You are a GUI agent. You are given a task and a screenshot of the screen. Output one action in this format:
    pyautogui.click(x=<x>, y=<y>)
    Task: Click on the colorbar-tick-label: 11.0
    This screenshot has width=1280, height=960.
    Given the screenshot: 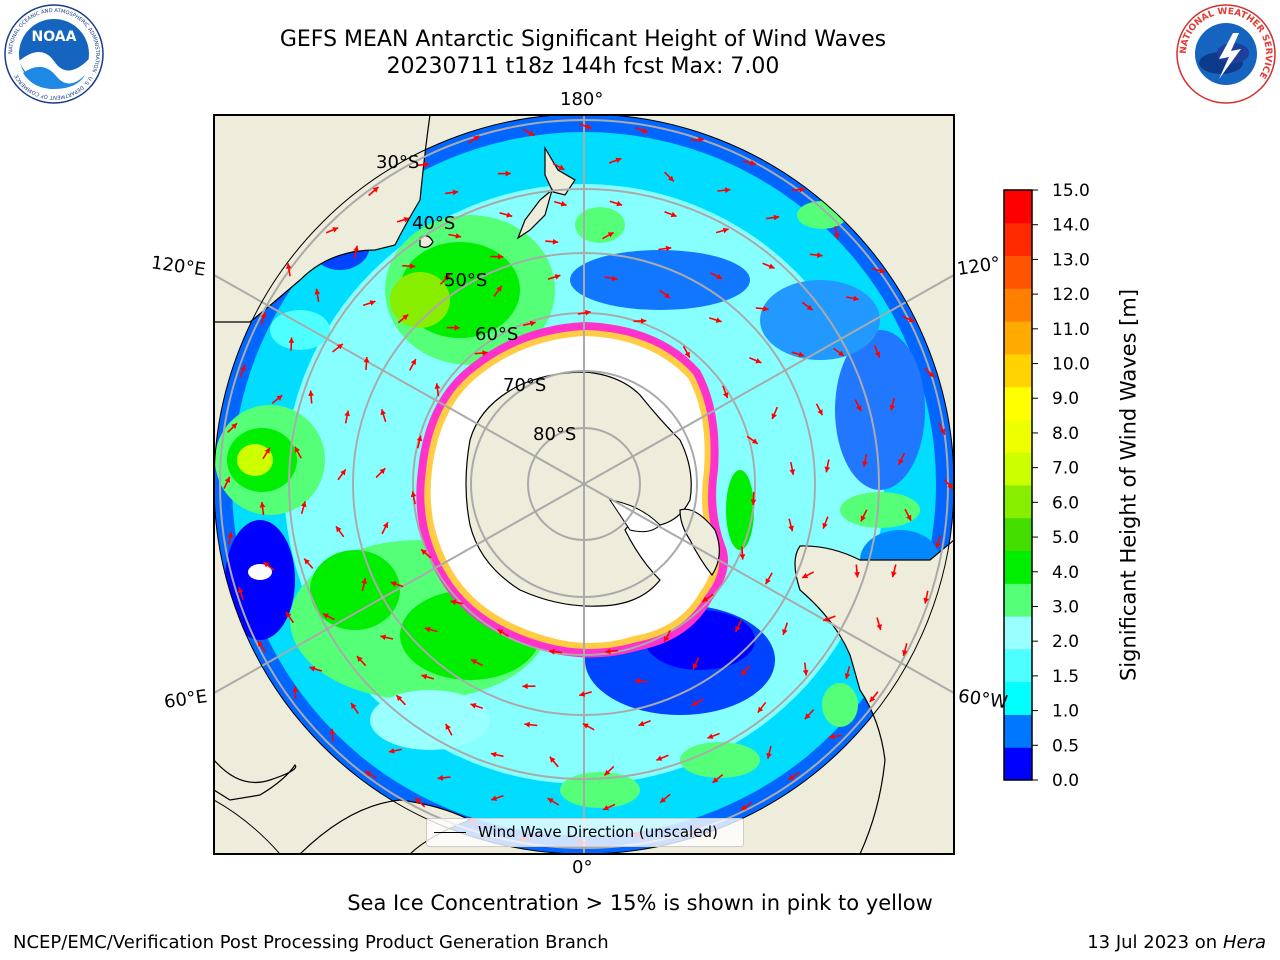 What is the action you would take?
    pyautogui.click(x=1071, y=330)
    